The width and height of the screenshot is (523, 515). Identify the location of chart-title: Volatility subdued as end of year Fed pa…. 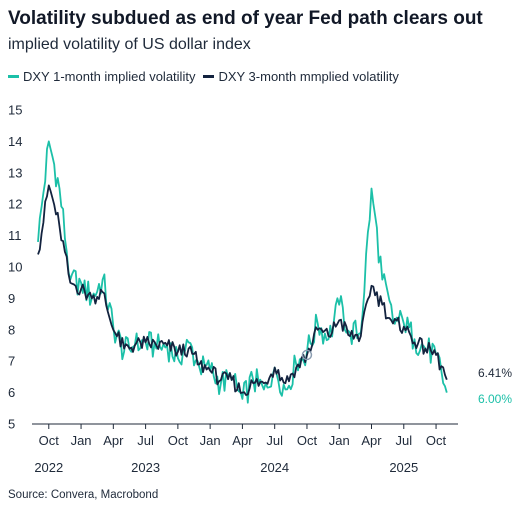
(245, 18).